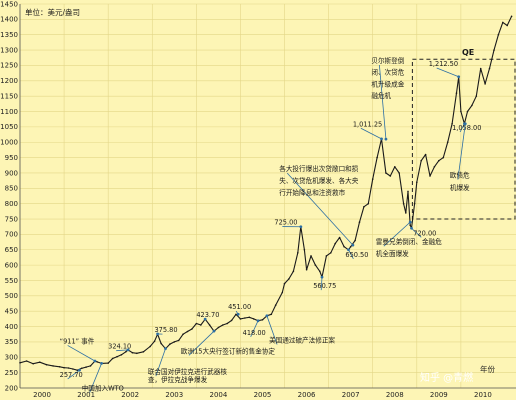  I want to click on annotation-label: 423.70, so click(207, 315).